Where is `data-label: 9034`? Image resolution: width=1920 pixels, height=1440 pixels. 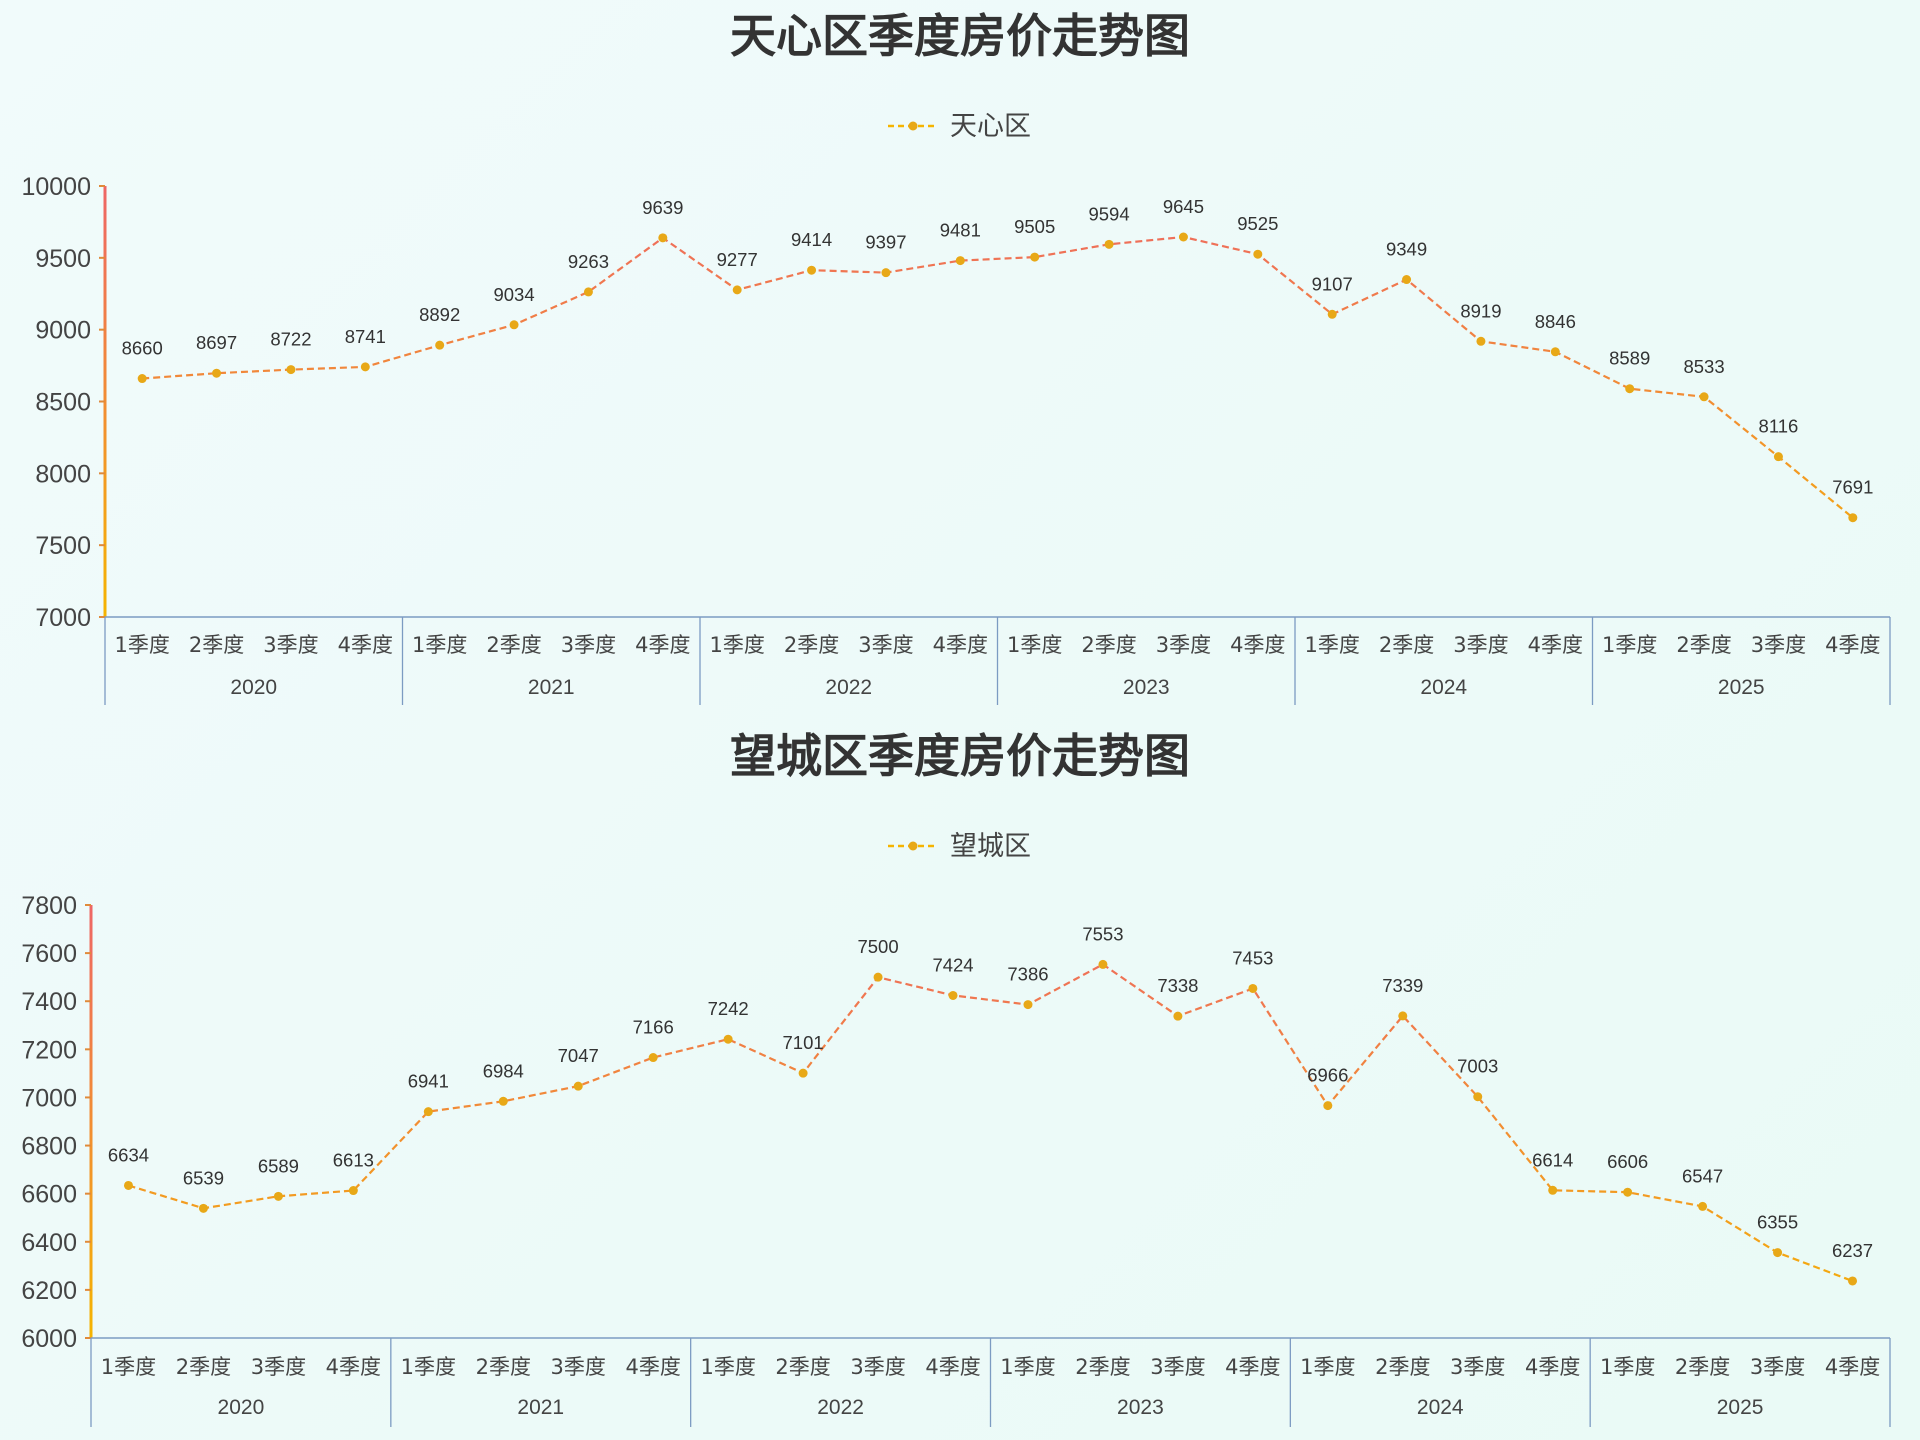
data-label: 9034 is located at coordinates (513, 294).